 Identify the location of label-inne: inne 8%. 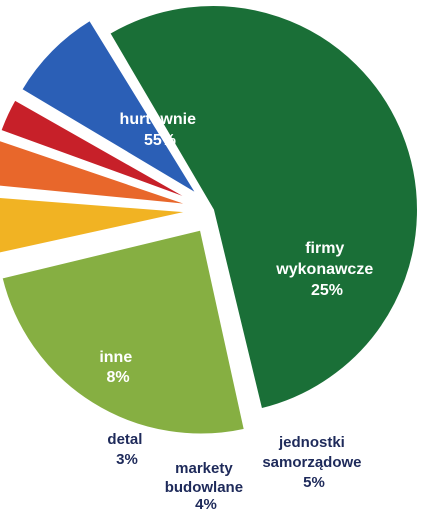
(117, 367).